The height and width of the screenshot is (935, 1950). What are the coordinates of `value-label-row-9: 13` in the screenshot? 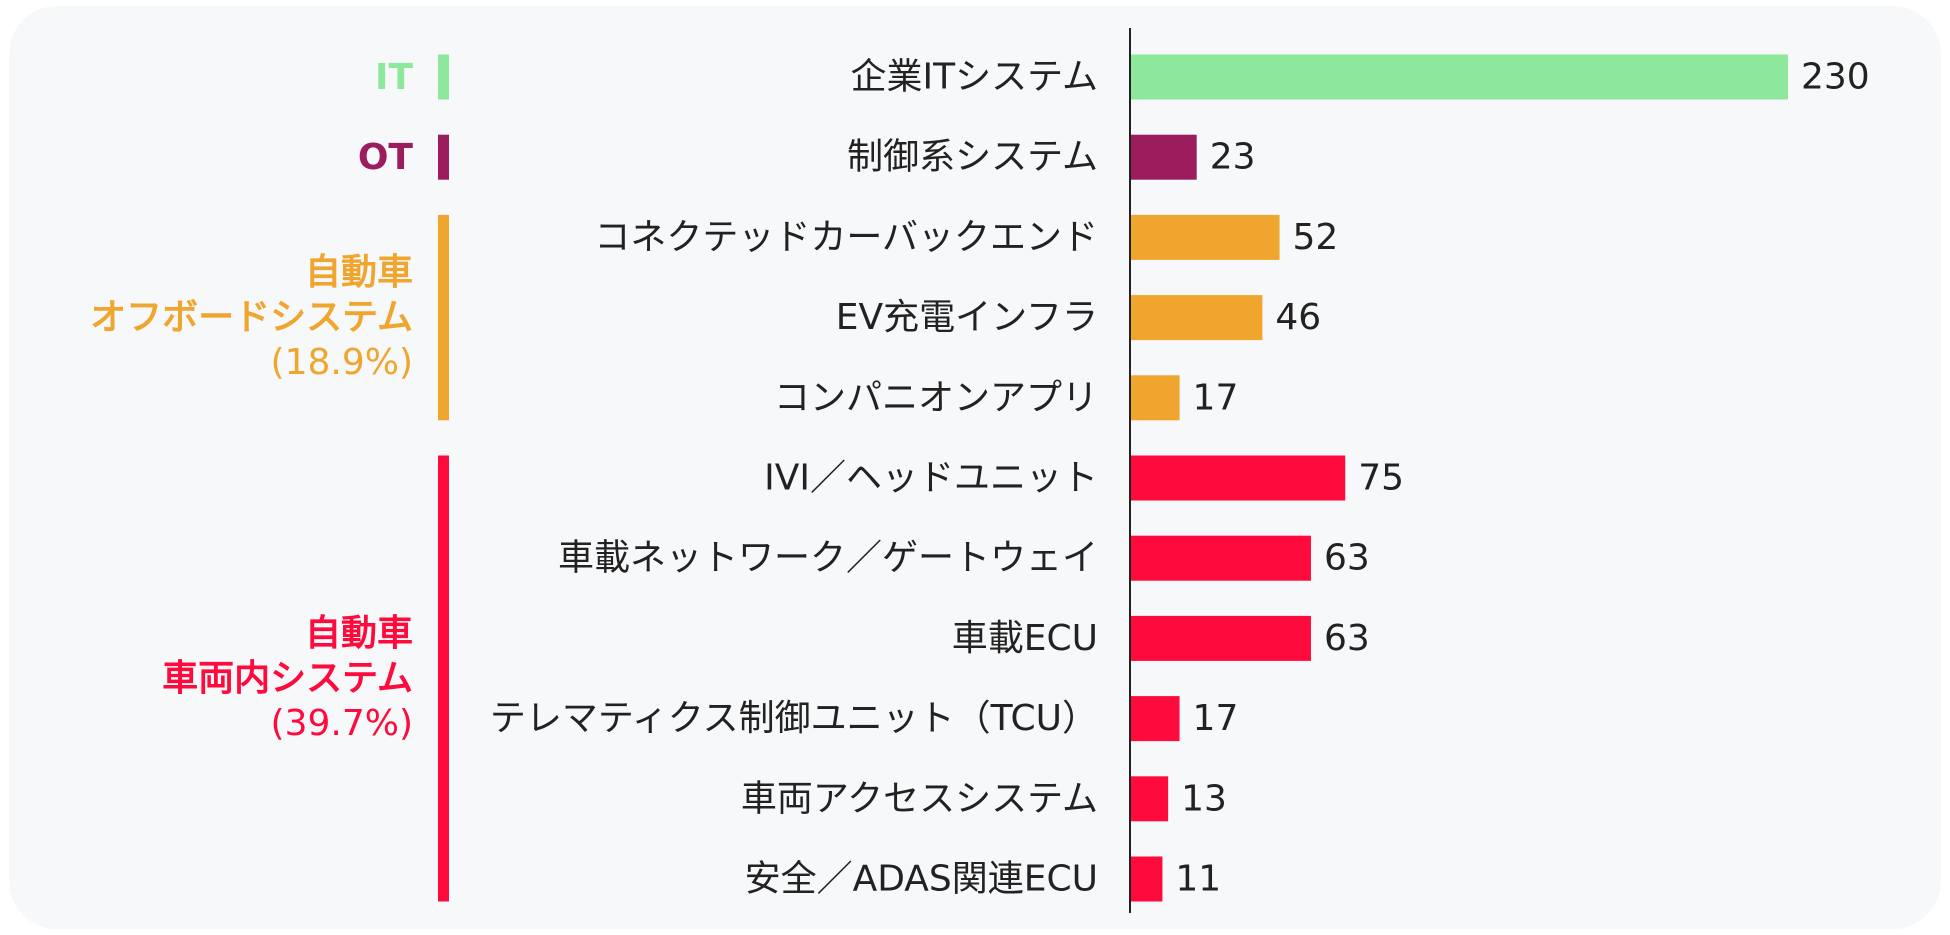 It's located at (1204, 798).